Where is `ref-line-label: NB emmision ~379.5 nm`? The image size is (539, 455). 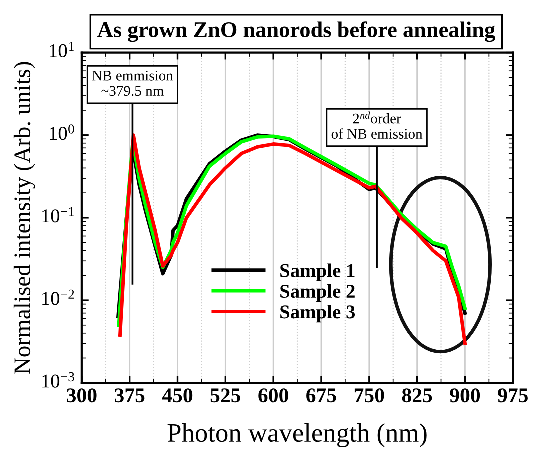
ref-line-label: NB emmision ~379.5 nm is located at coordinates (133, 83).